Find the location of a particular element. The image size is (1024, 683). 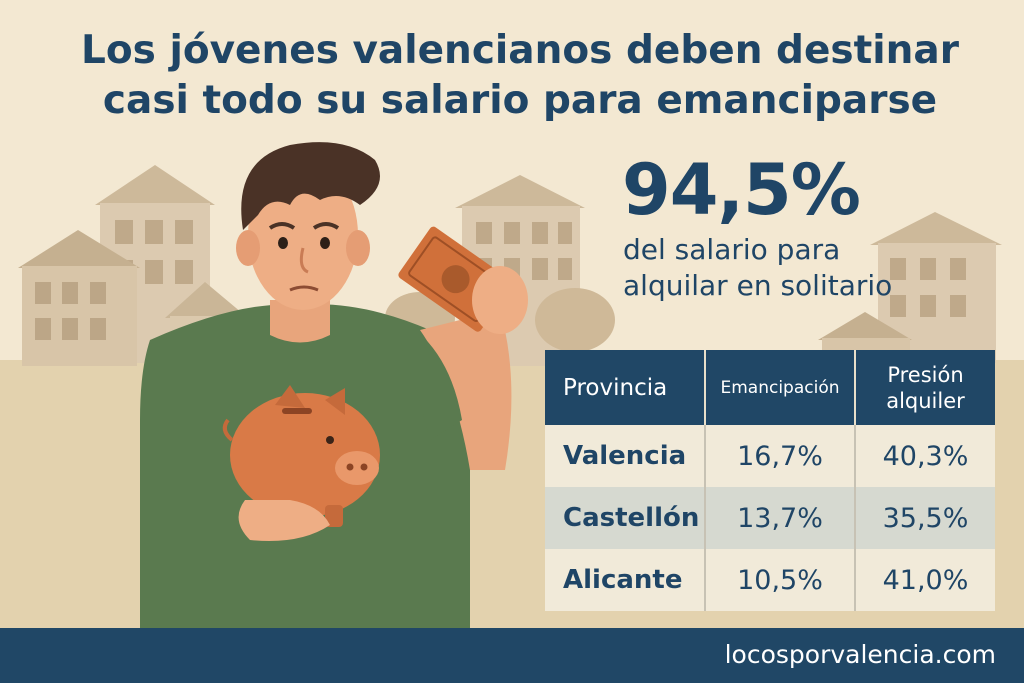

cell-presion: 41,0% is located at coordinates (925, 580).